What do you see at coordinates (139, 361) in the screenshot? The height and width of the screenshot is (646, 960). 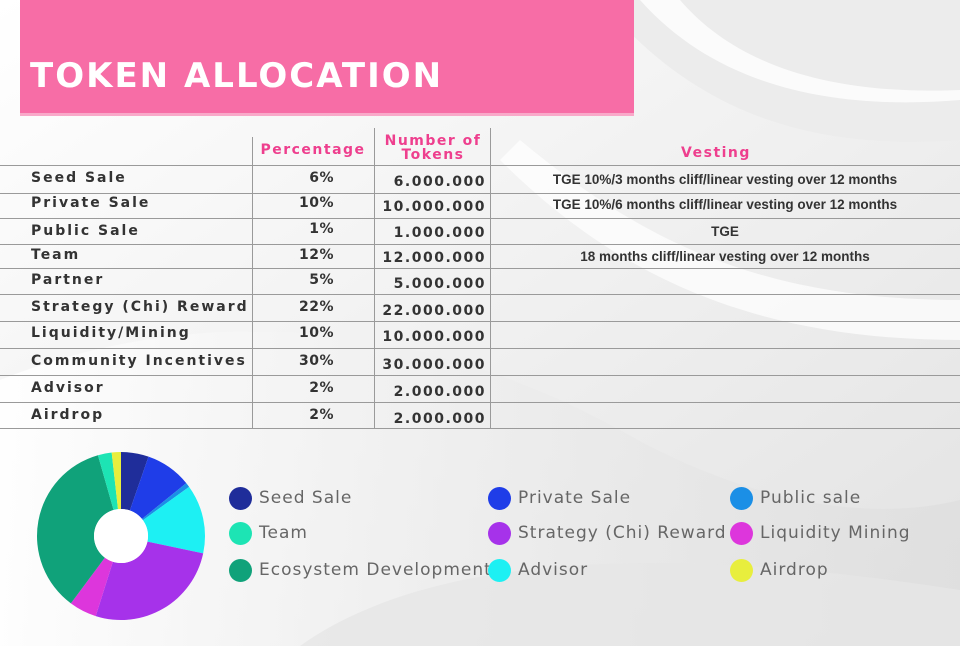 I see `row-name: Community Incentives` at bounding box center [139, 361].